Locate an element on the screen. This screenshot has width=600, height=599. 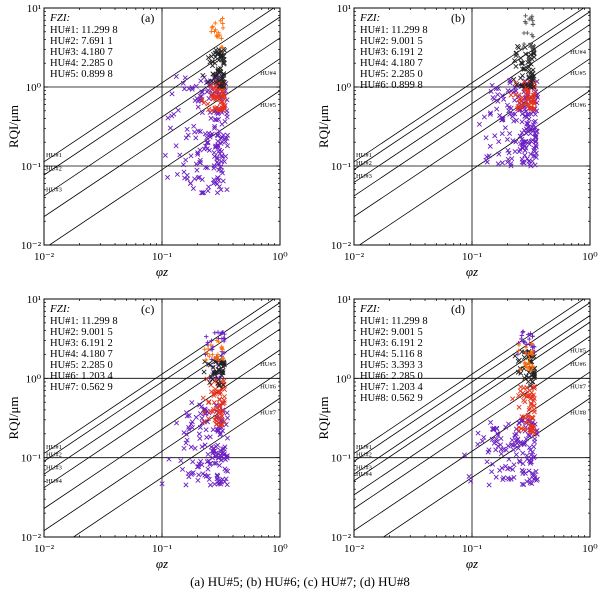
x-axis-label: φz is located at coordinates (162, 271).